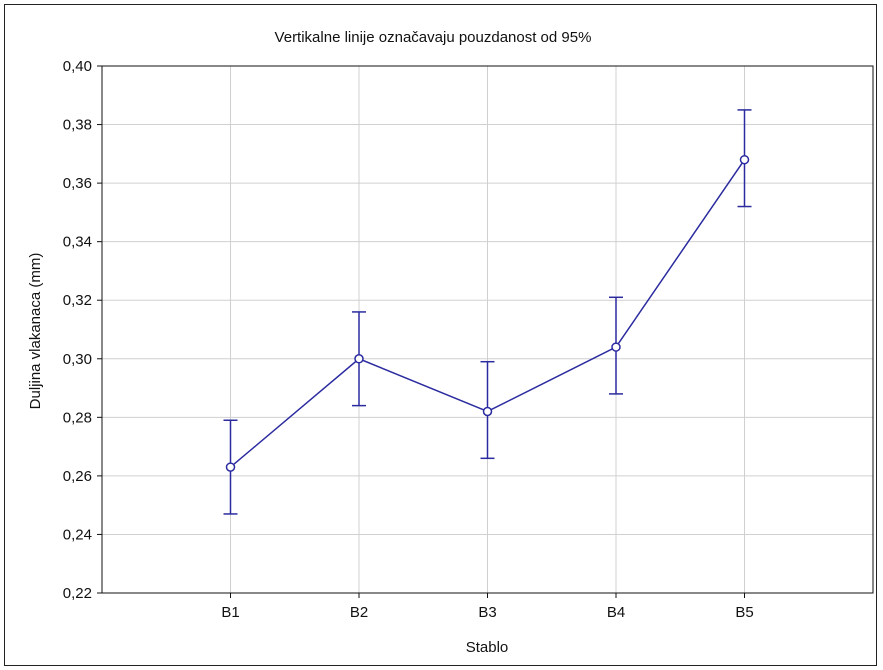 This screenshot has height=670, width=883. What do you see at coordinates (77, 534) in the screenshot?
I see `y-tick-label: 0,24` at bounding box center [77, 534].